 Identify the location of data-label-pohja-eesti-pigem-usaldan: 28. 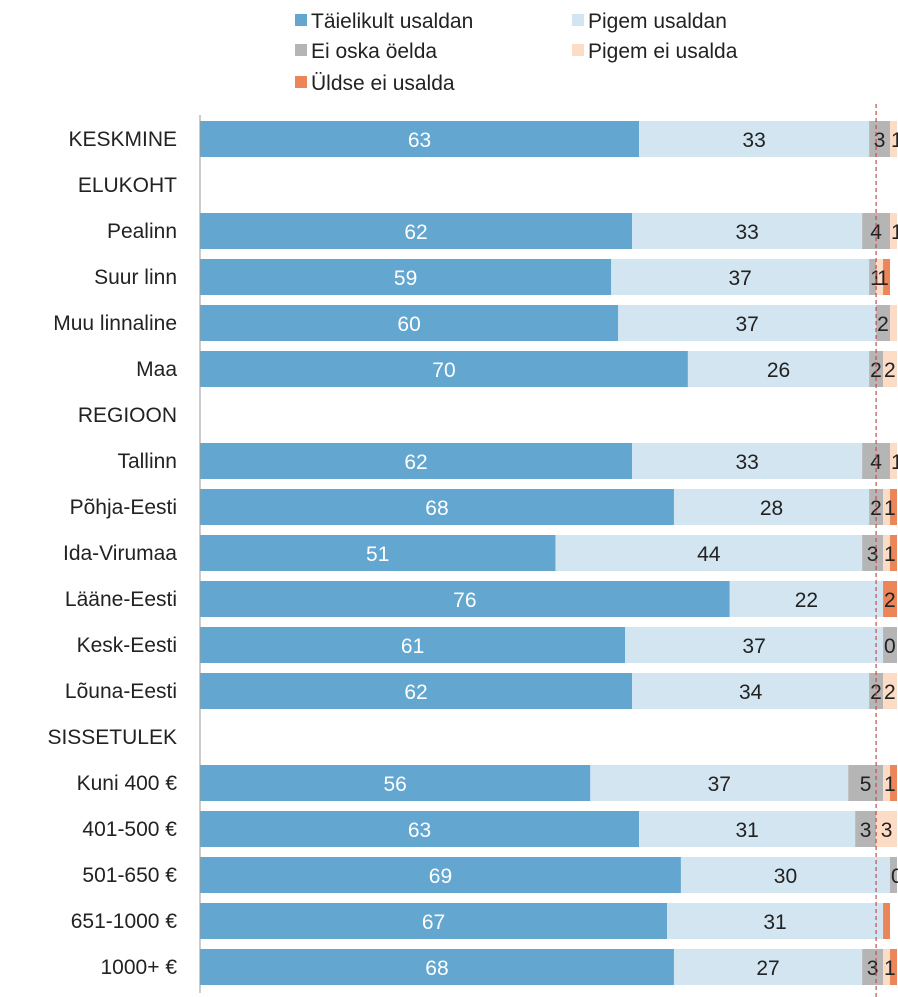
(771, 508).